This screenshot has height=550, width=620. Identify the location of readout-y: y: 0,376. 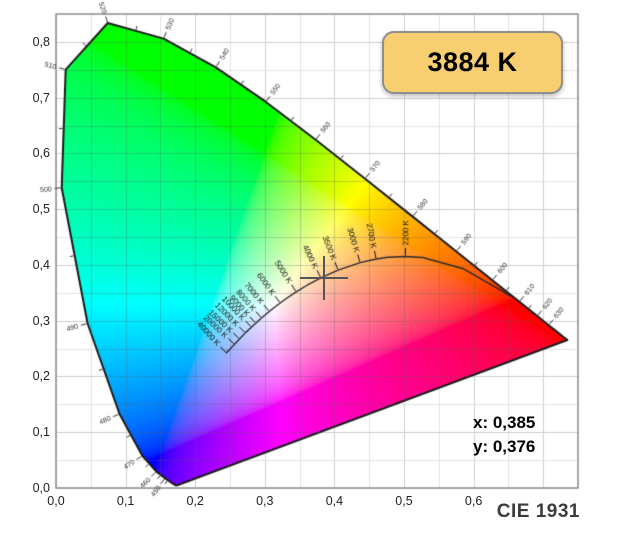
(504, 446).